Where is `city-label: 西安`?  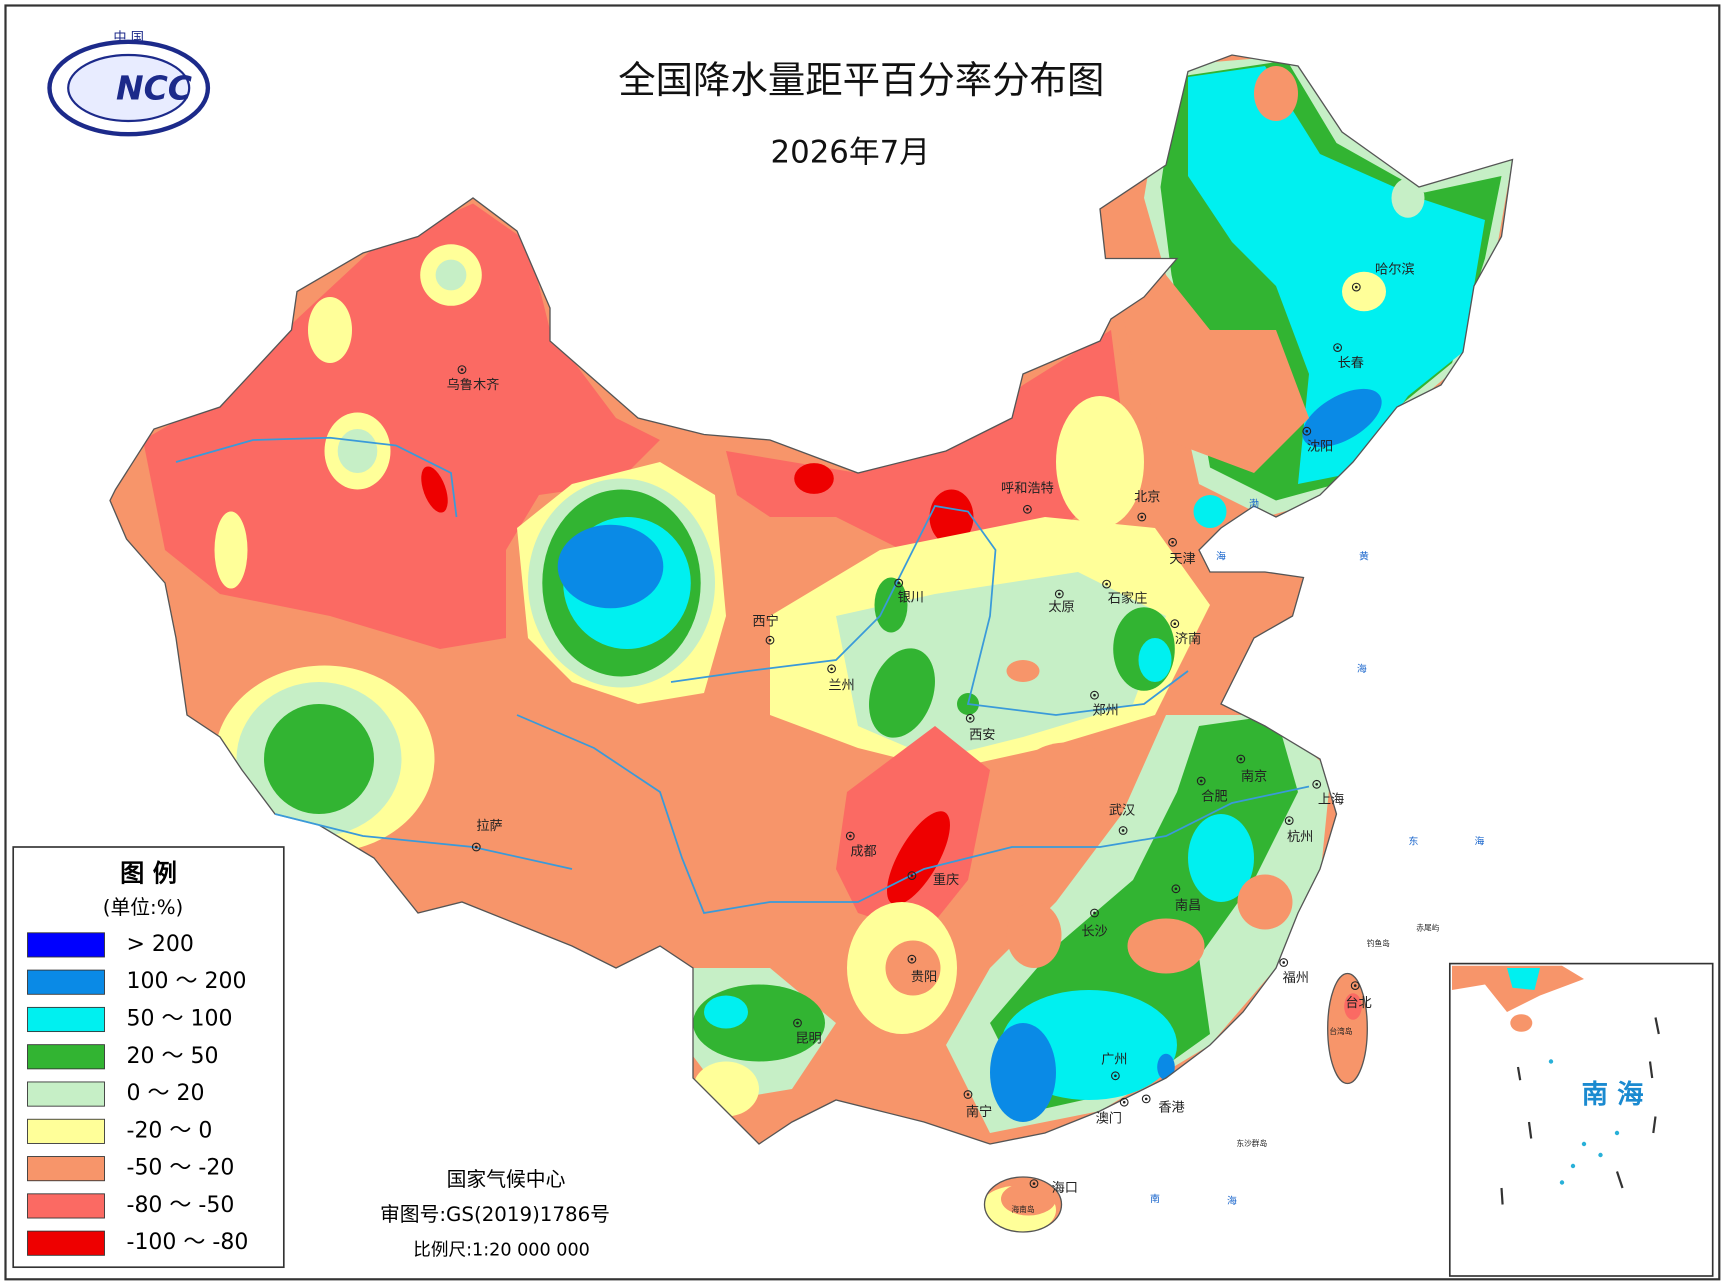 city-label: 西安 is located at coordinates (982, 735).